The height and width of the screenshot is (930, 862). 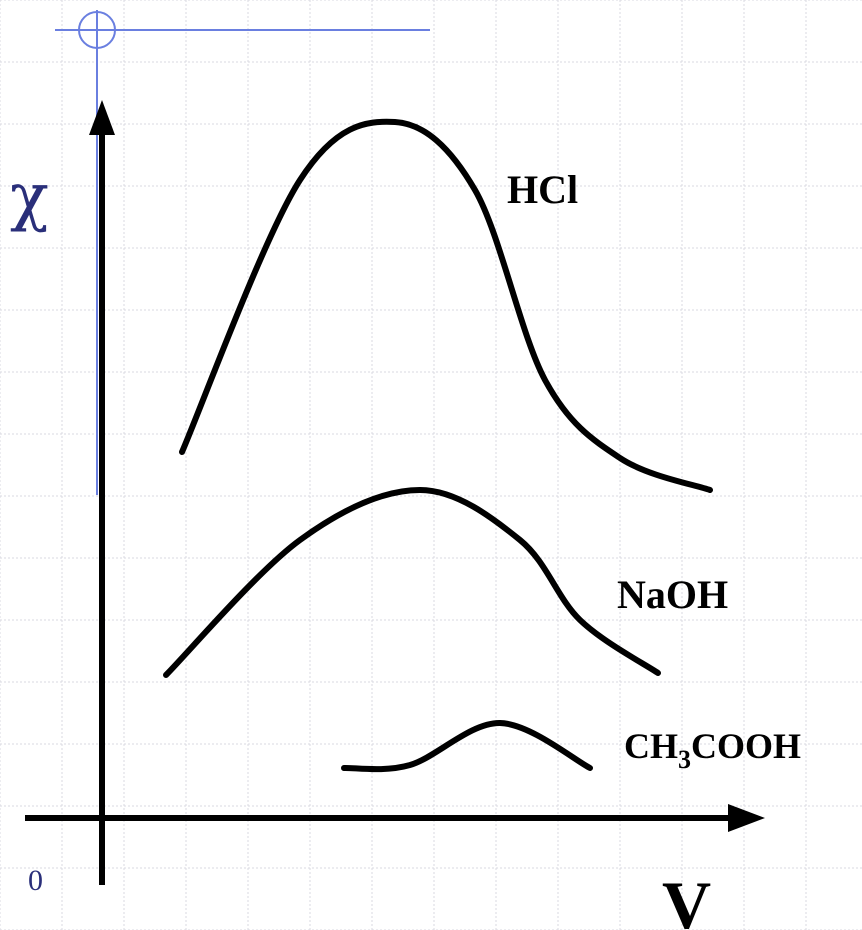 I want to click on curve-ch3cooh, so click(x=467, y=746).